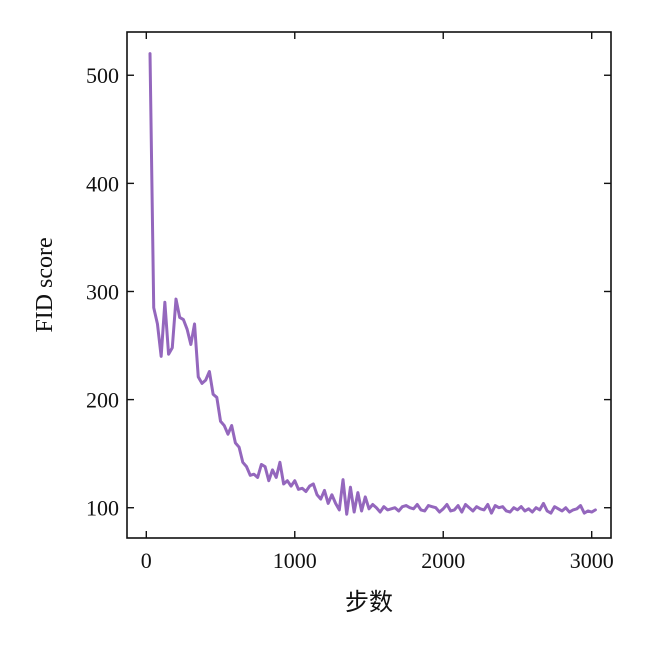 The width and height of the screenshot is (650, 649). Describe the element at coordinates (102, 183) in the screenshot. I see `y-tick-label: 400` at that location.